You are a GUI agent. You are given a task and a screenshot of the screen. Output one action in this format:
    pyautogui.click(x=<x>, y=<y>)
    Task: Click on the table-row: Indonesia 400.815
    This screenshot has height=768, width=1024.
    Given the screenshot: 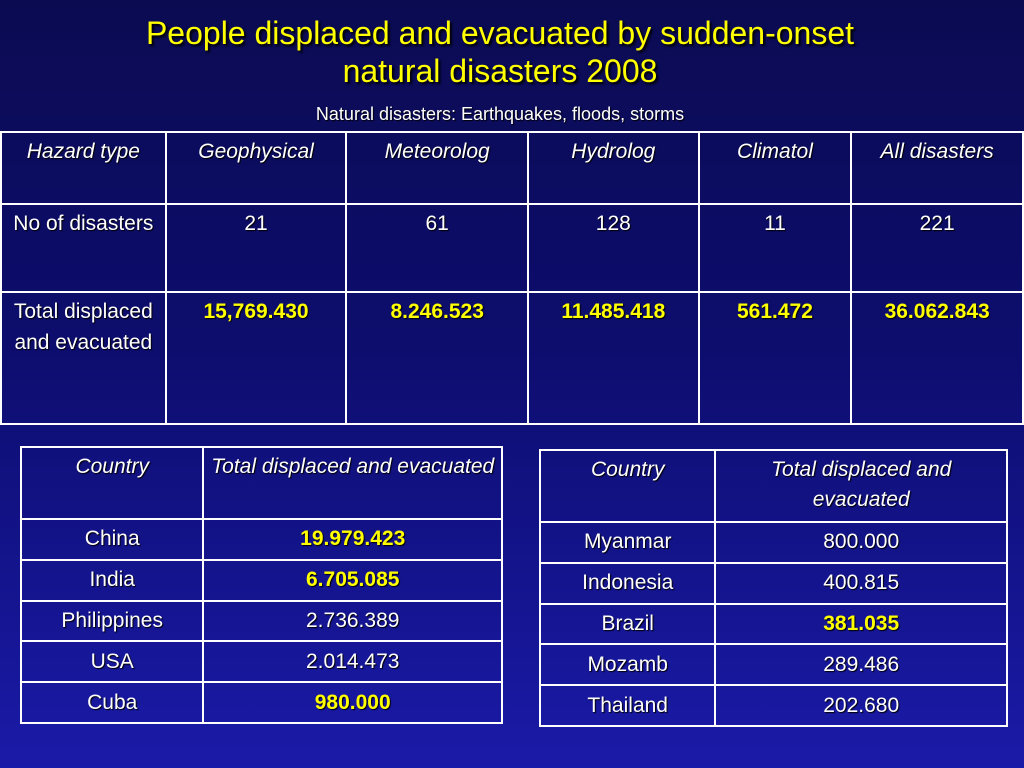 What is the action you would take?
    pyautogui.click(x=773, y=583)
    